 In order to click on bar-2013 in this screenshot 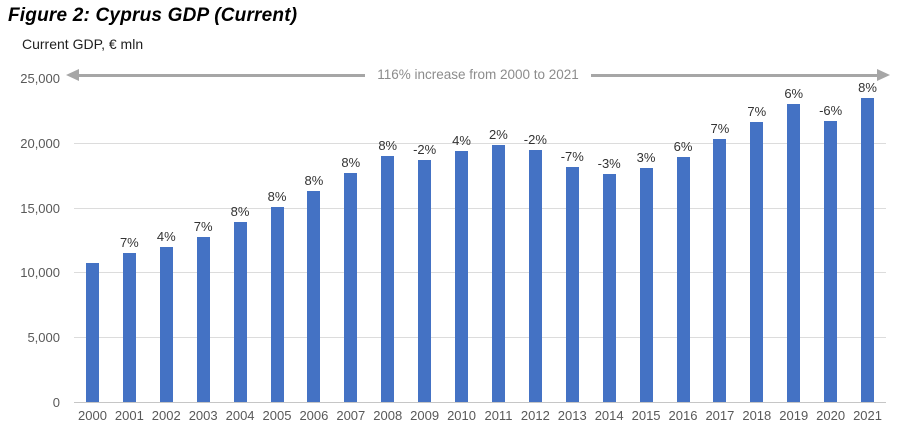, I will do `click(572, 284)`.